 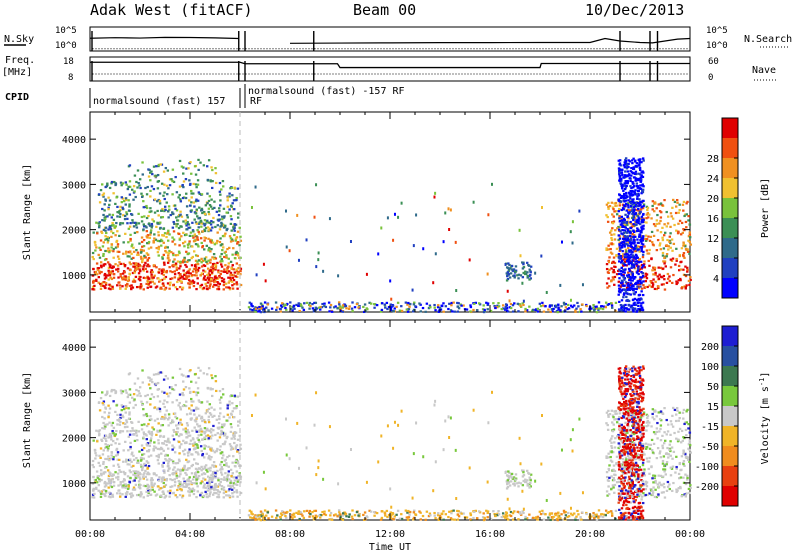 What do you see at coordinates (710, 78) in the screenshot?
I see `nave-right-tick-bottom: 0` at bounding box center [710, 78].